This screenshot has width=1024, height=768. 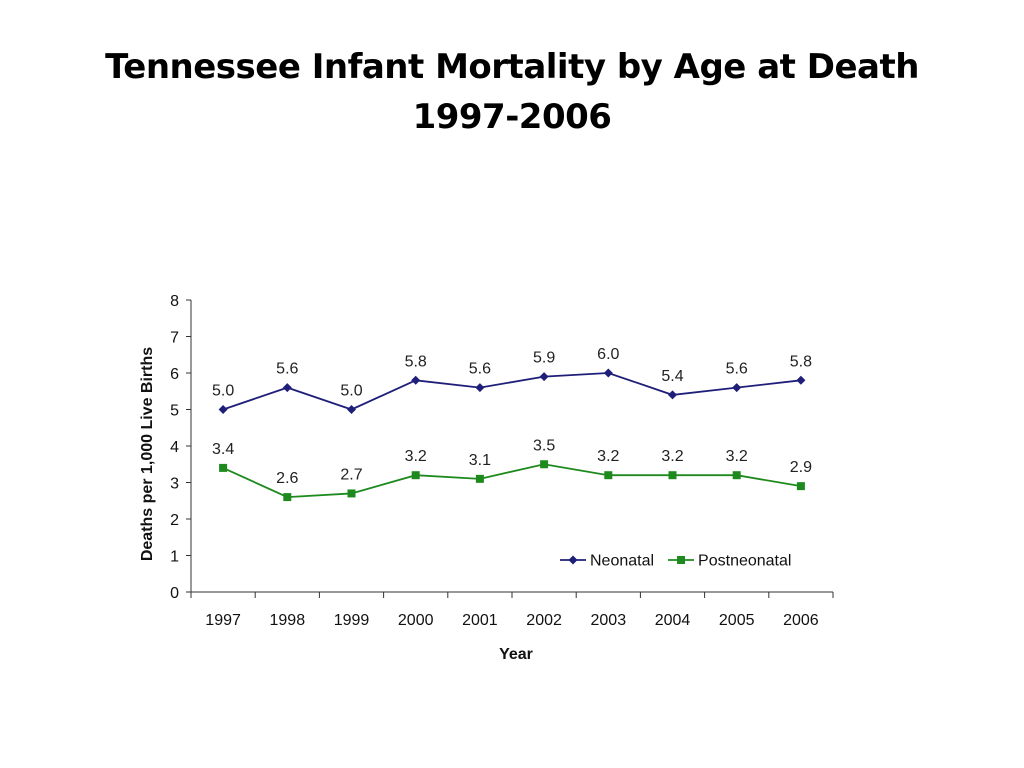 What do you see at coordinates (801, 620) in the screenshot?
I see `x-tick-label: 2006` at bounding box center [801, 620].